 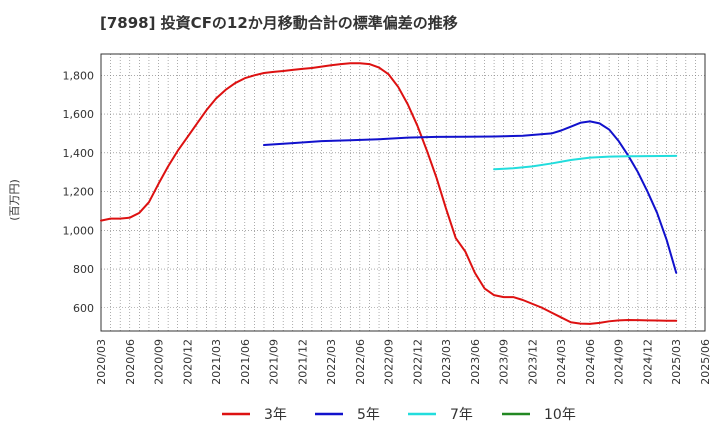 What do you see at coordinates (83, 308) in the screenshot?
I see `y-tick-label: 600` at bounding box center [83, 308].